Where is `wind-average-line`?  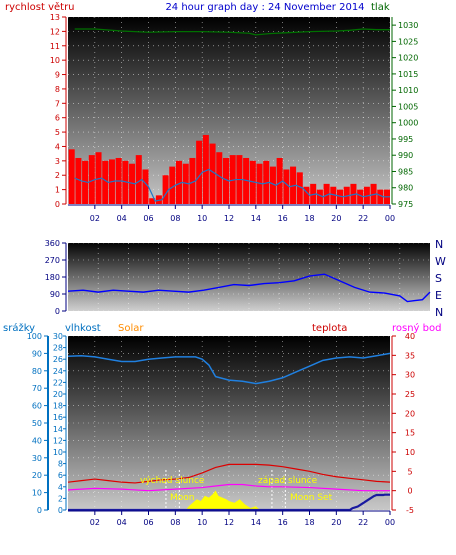
wind-average-line is located at coordinates (232, 185).